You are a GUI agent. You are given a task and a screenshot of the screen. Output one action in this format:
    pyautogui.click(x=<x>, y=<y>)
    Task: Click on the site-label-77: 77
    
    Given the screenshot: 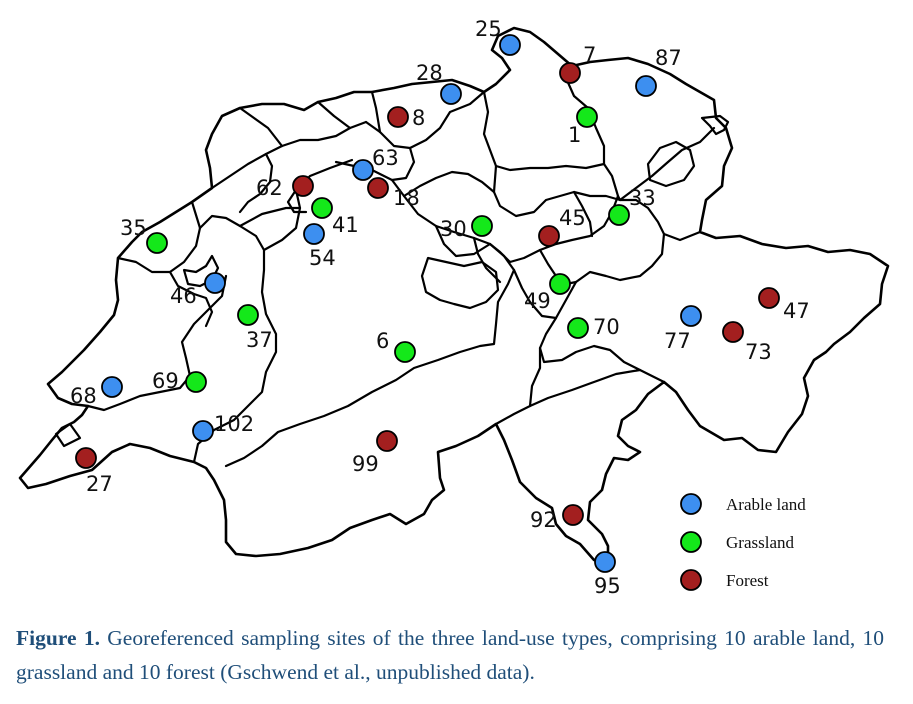 What is the action you would take?
    pyautogui.click(x=677, y=341)
    